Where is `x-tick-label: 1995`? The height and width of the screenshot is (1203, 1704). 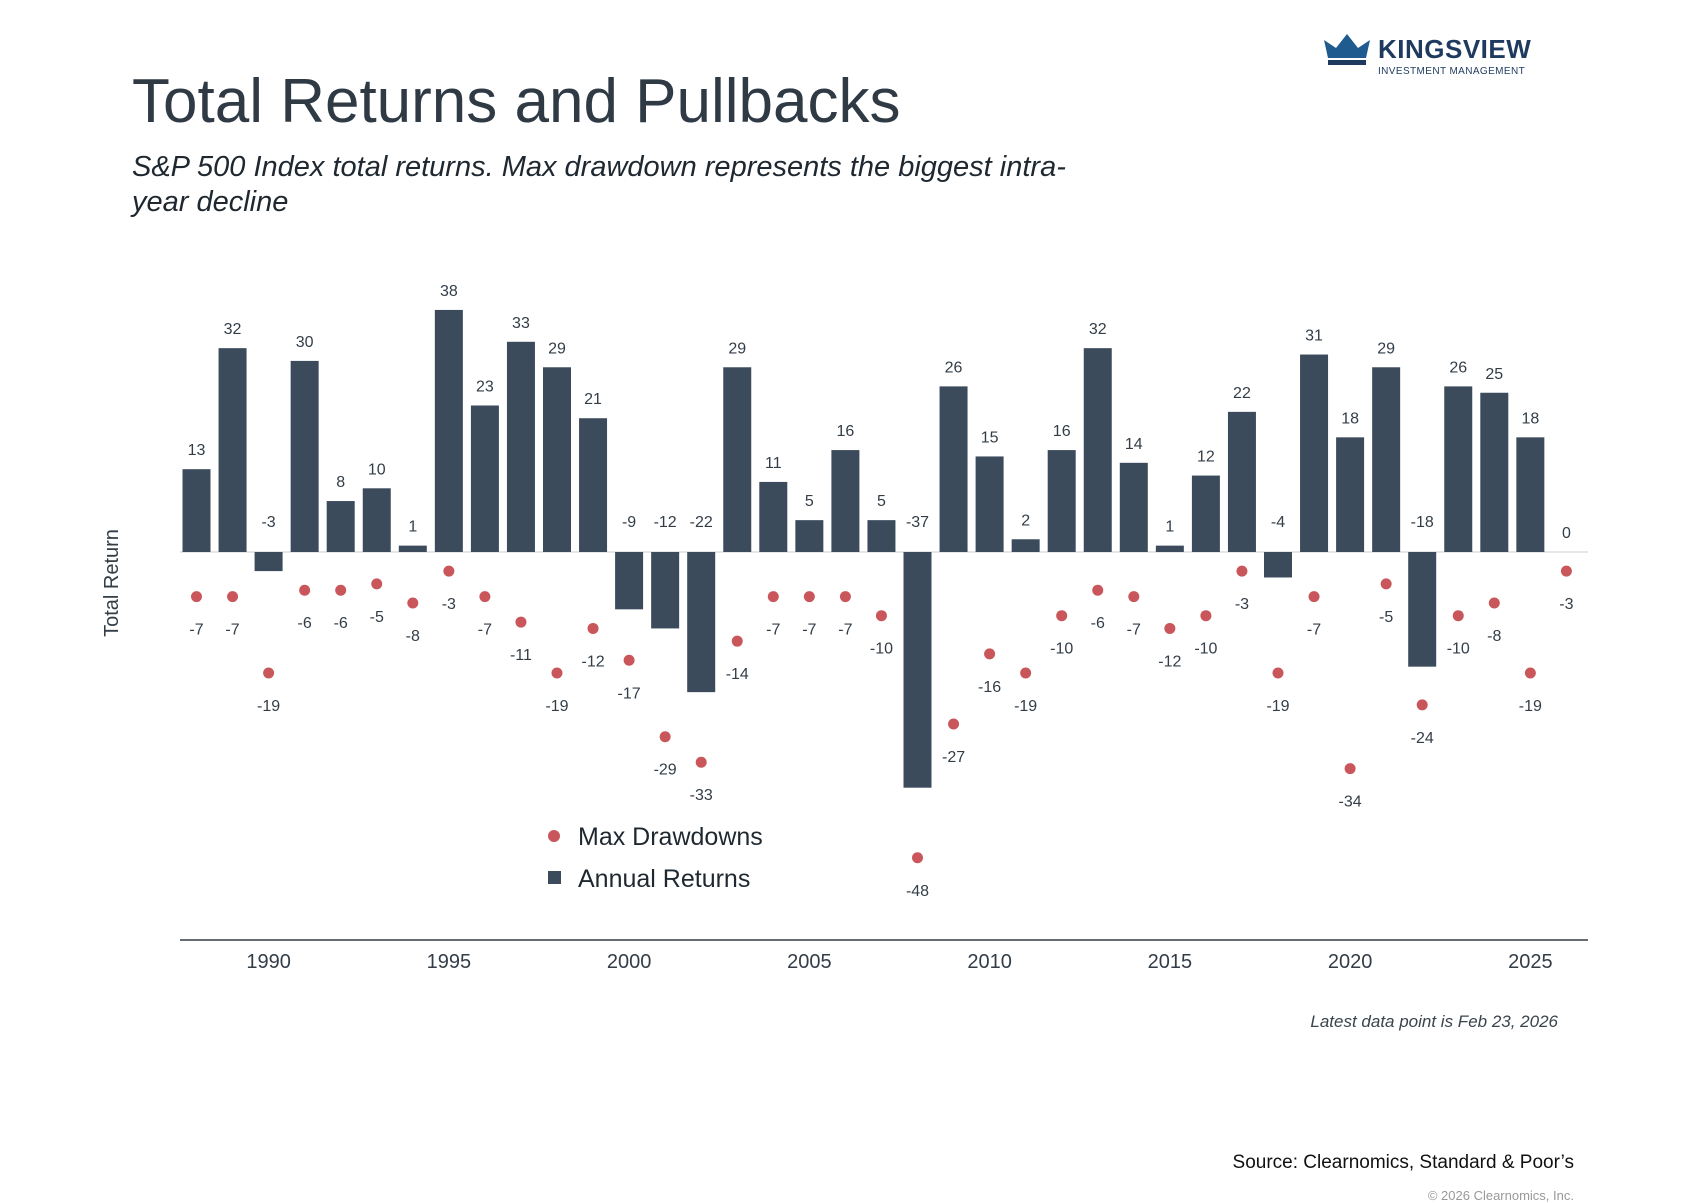 x-tick-label: 1995 is located at coordinates (449, 962).